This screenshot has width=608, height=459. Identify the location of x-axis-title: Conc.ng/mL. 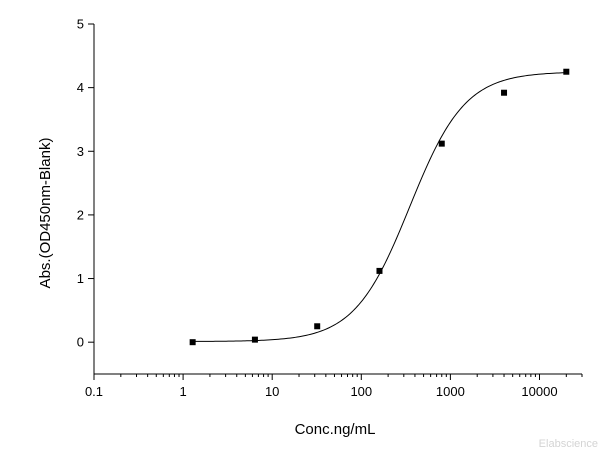
(335, 429).